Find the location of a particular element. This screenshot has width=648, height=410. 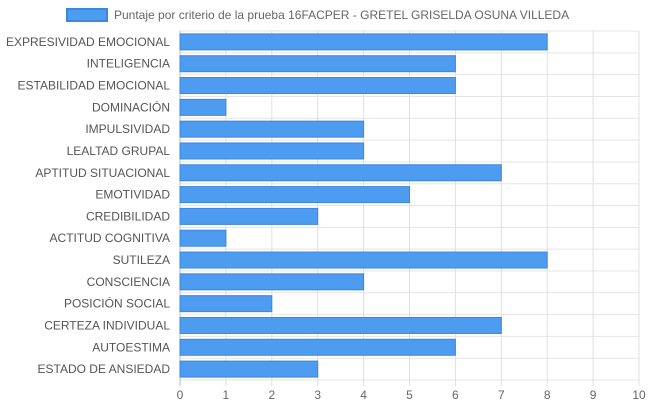

category-label: LEALTAD GRUPAL is located at coordinates (119, 151).